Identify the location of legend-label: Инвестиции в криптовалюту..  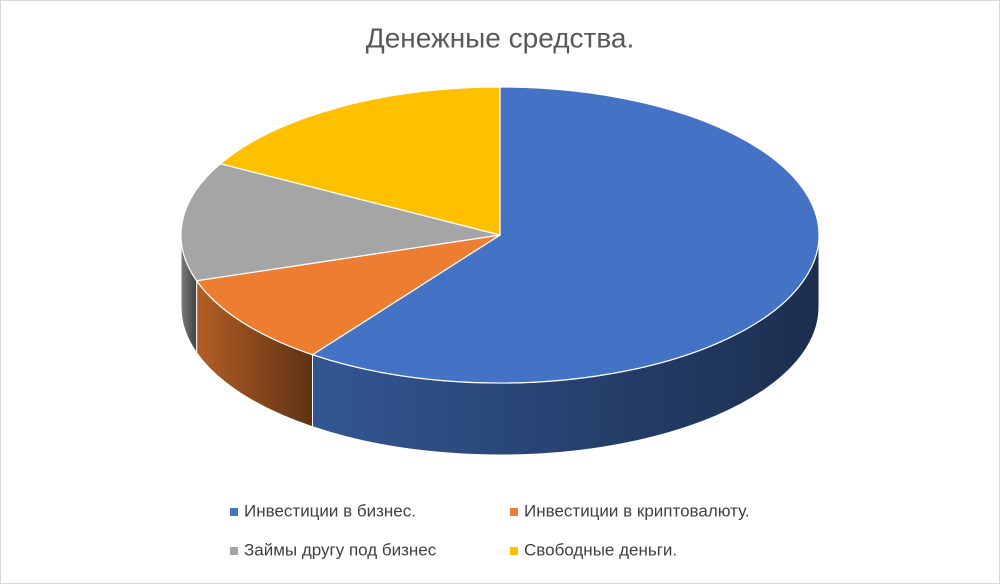
(637, 510).